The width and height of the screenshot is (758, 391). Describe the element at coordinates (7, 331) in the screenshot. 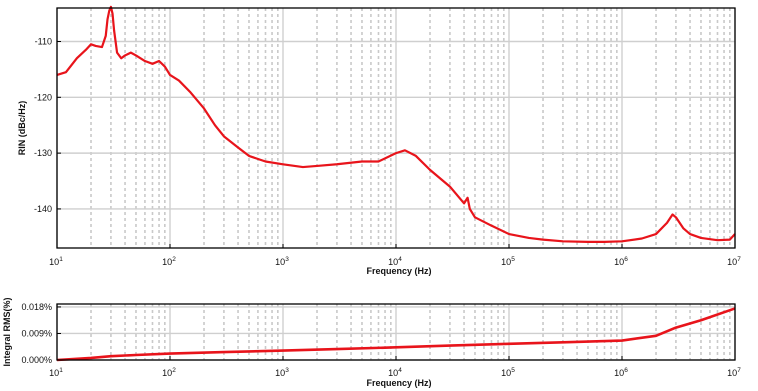

I see `y-axis-label: Integral RMS(%)` at that location.